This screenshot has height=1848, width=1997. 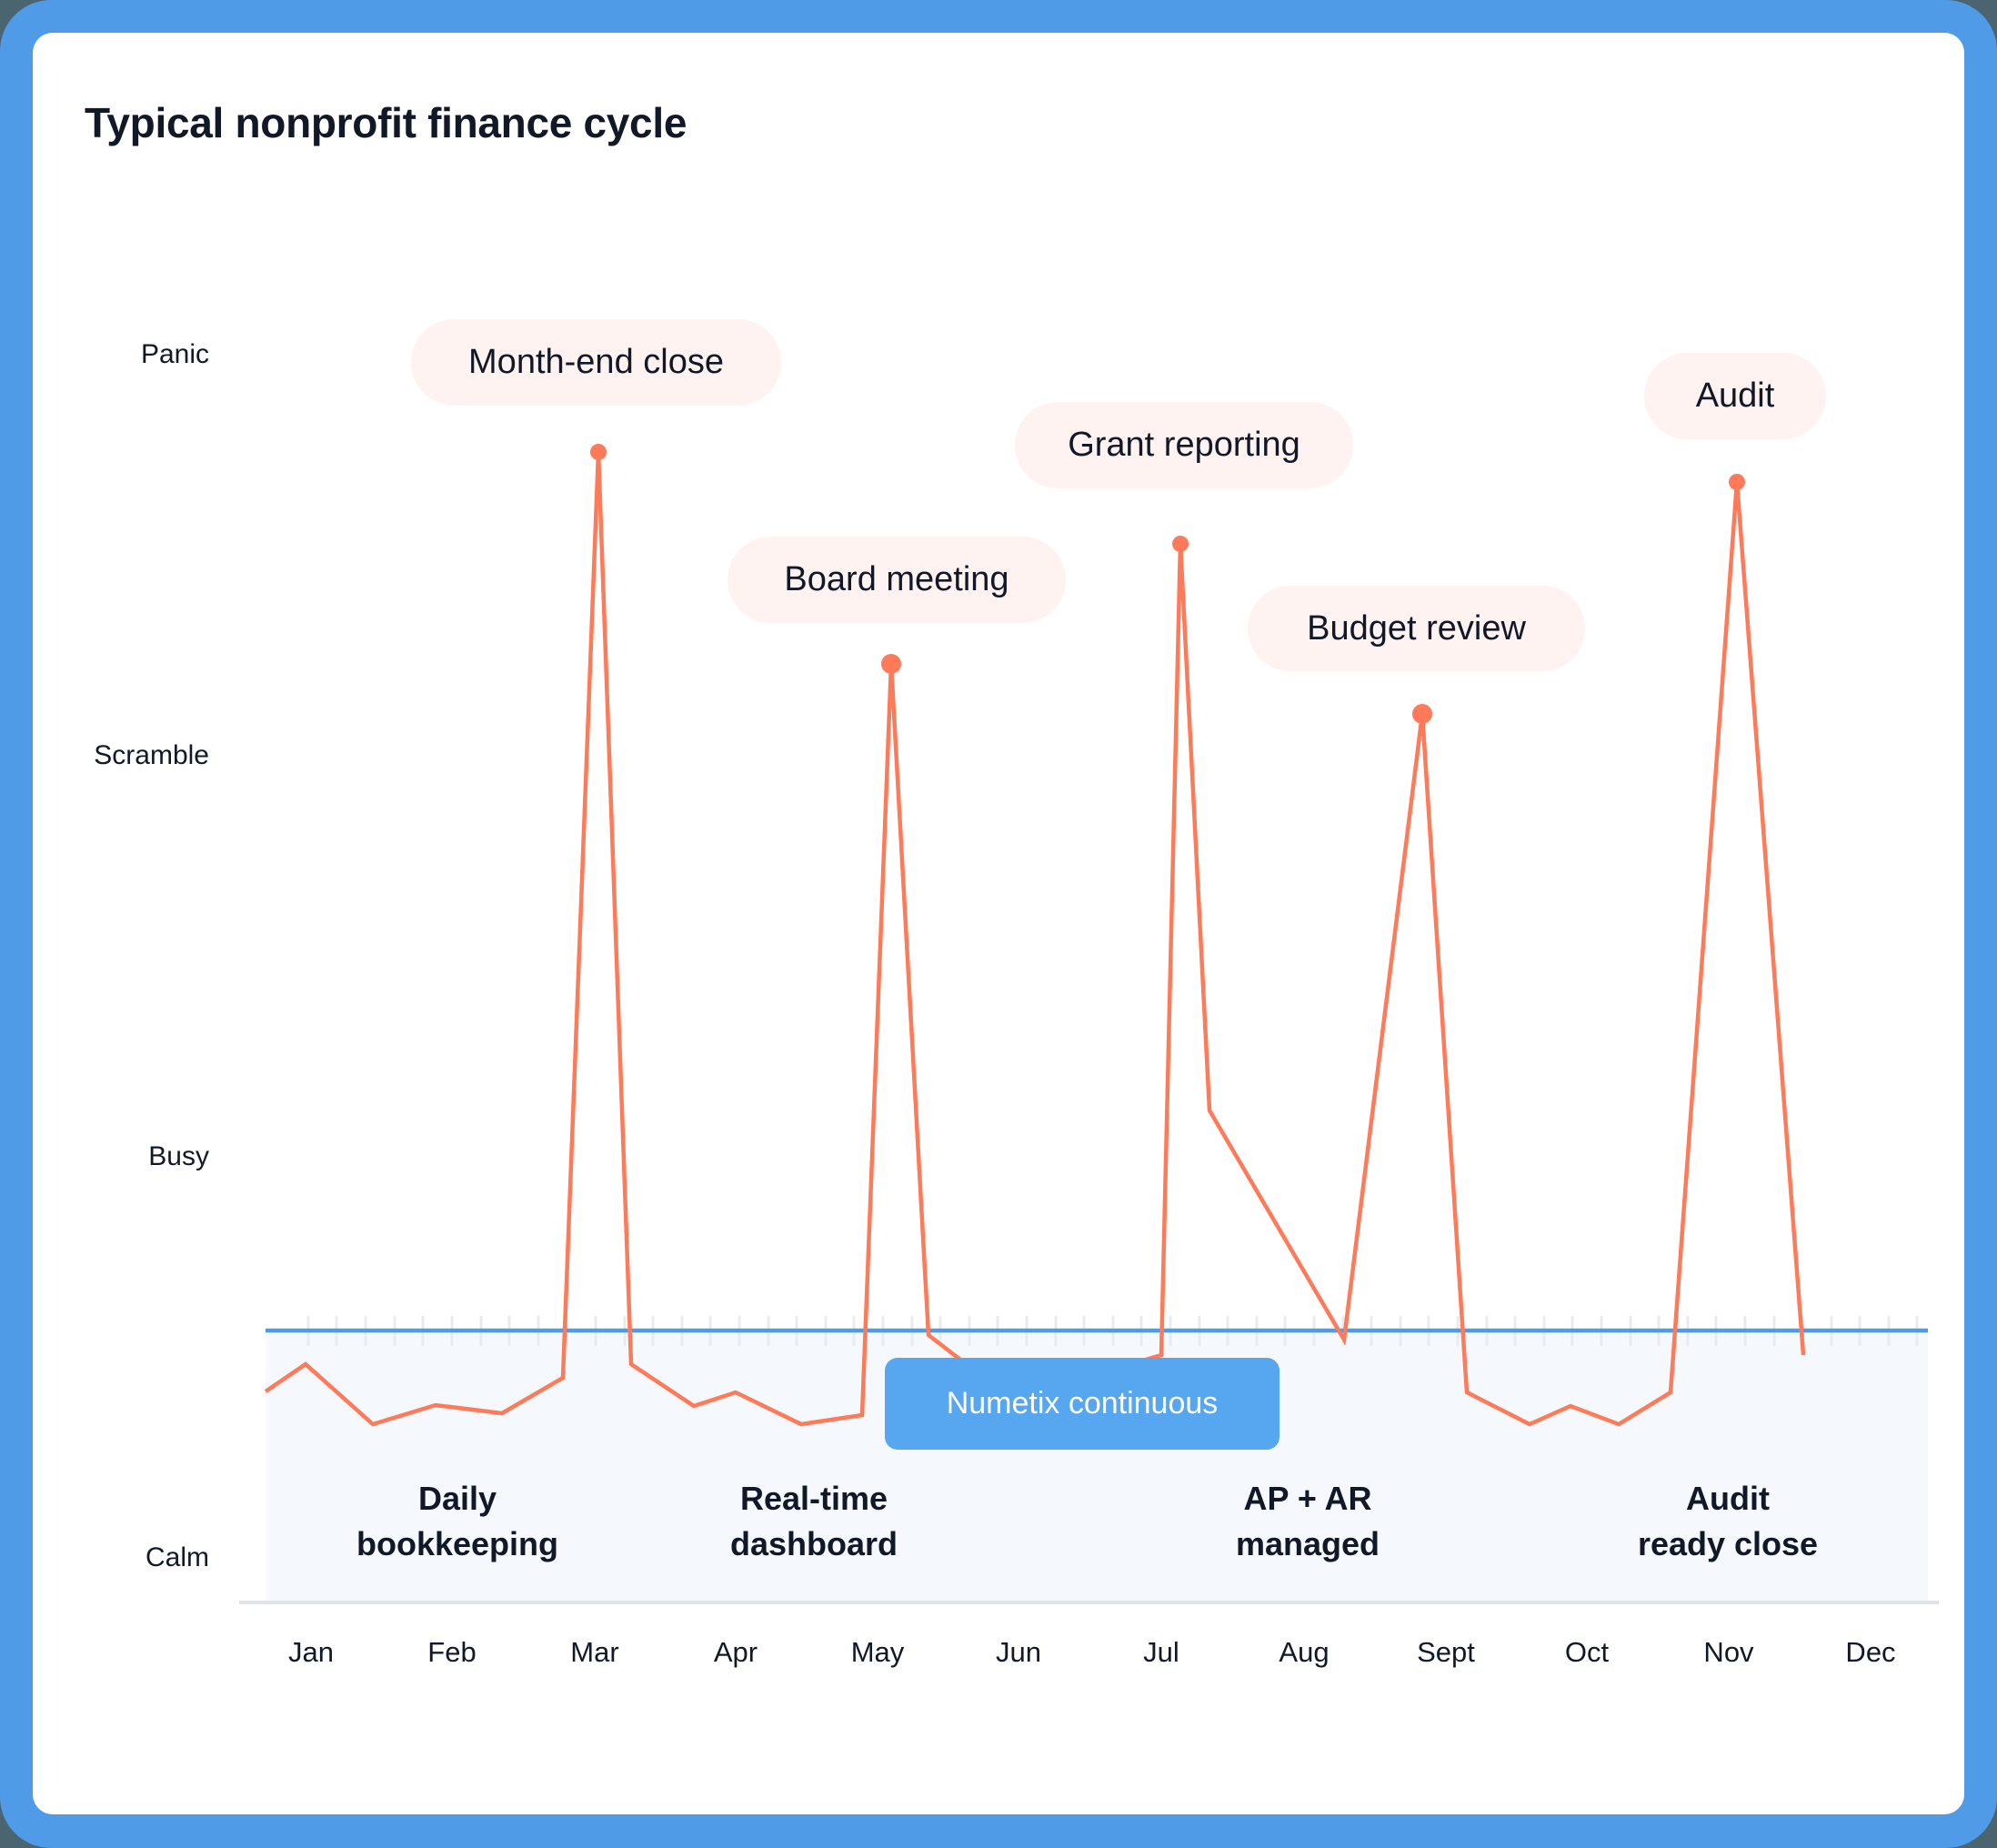 What do you see at coordinates (877, 1652) in the screenshot?
I see `x-label-may: May` at bounding box center [877, 1652].